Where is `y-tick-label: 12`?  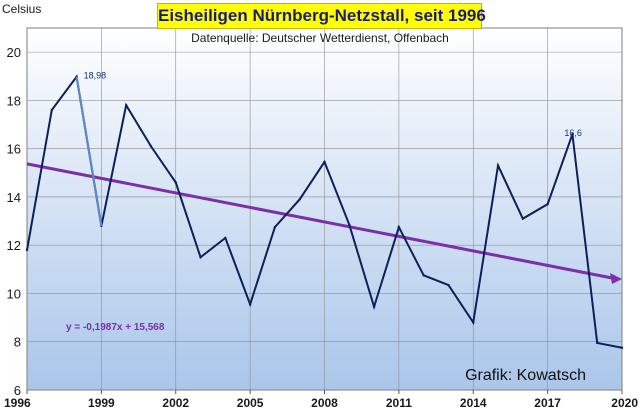
y-tick-label: 12 is located at coordinates (14, 245).